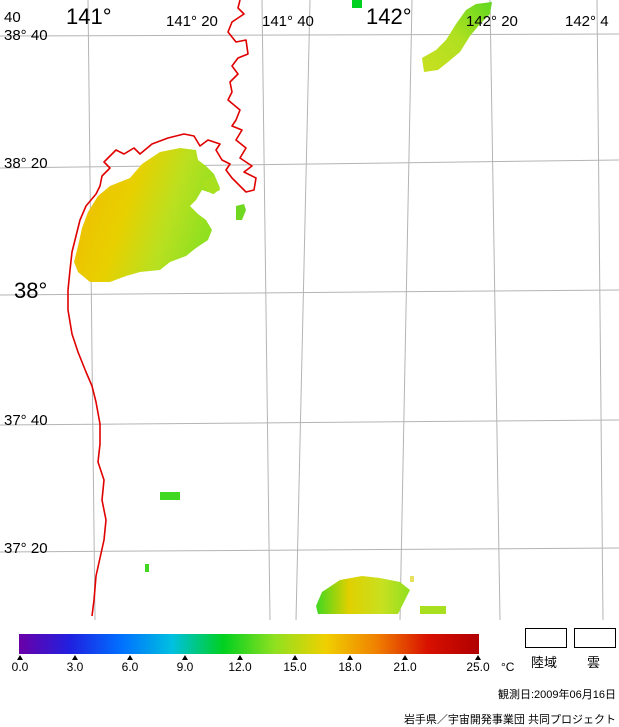  I want to click on sst-patch-offshore-speck, so click(241, 212).